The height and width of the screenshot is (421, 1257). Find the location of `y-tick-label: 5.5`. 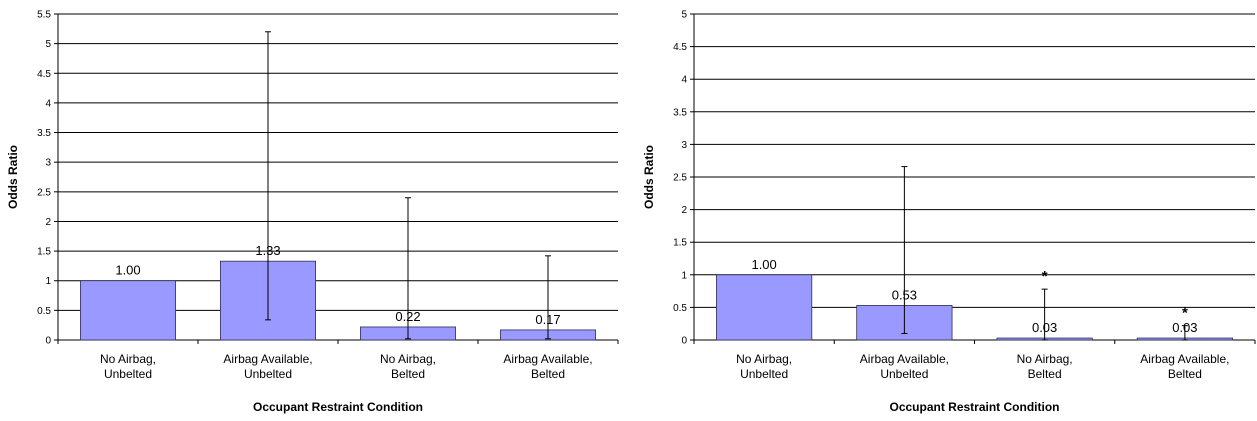

y-tick-label: 5.5 is located at coordinates (44, 15).